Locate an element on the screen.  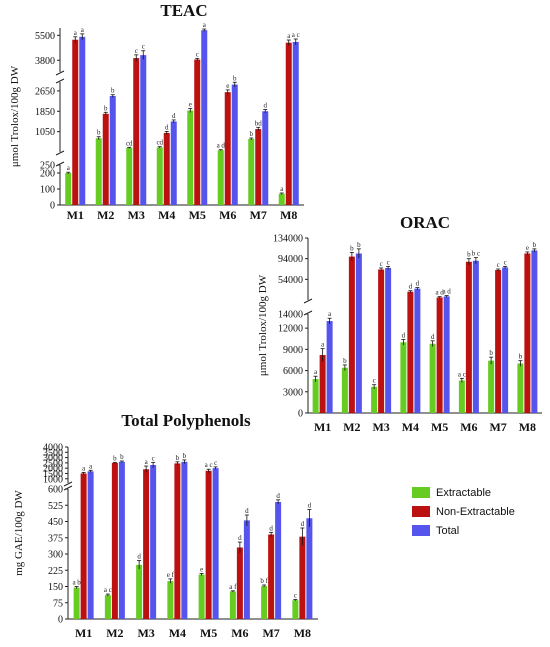
y-tick-label: 2000 is located at coordinates (53, 469).